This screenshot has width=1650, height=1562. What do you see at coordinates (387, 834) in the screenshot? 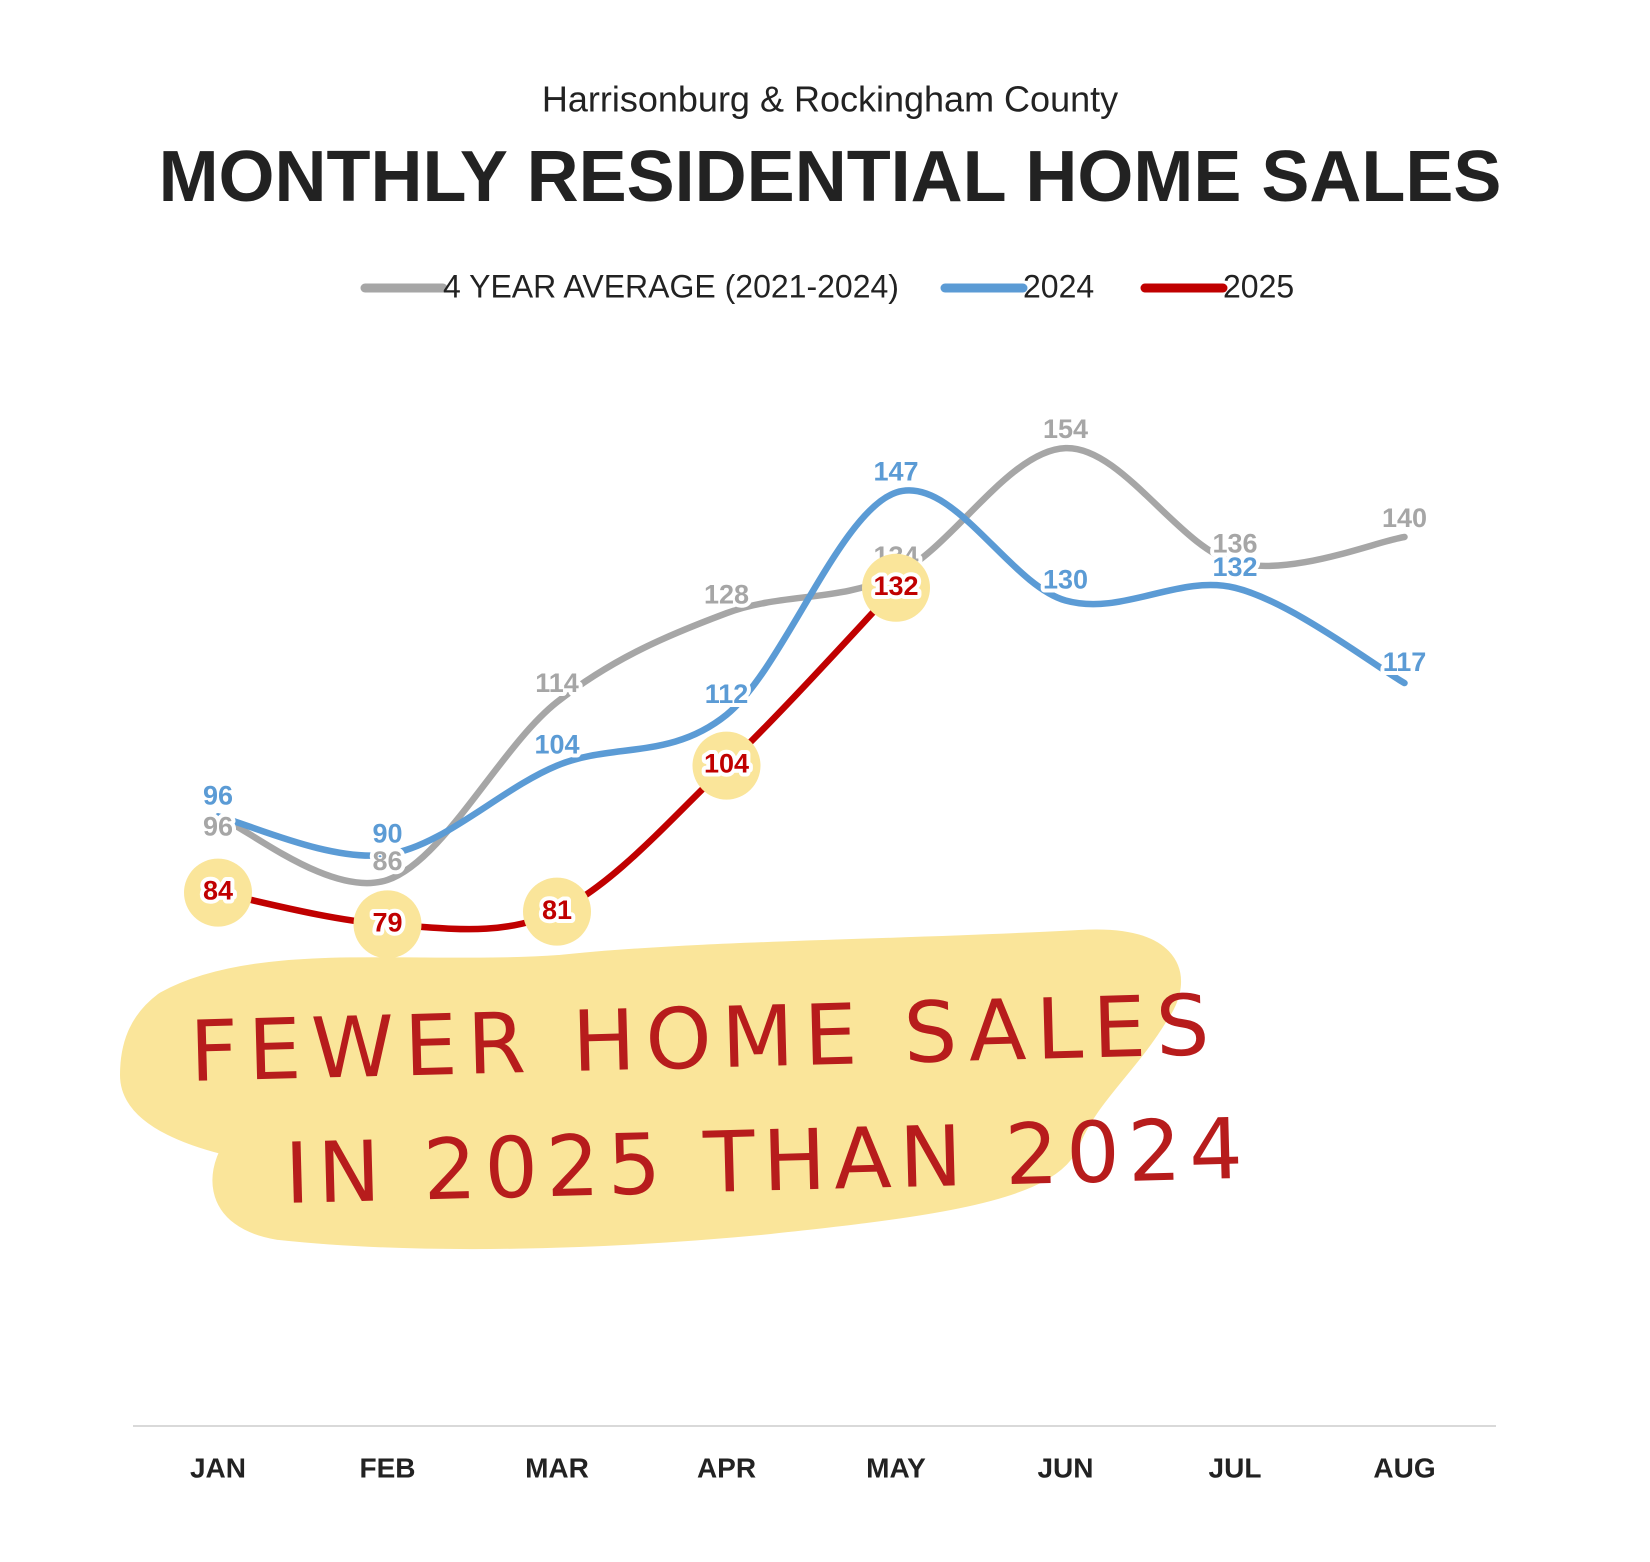
I see `data-label: 90` at bounding box center [387, 834].